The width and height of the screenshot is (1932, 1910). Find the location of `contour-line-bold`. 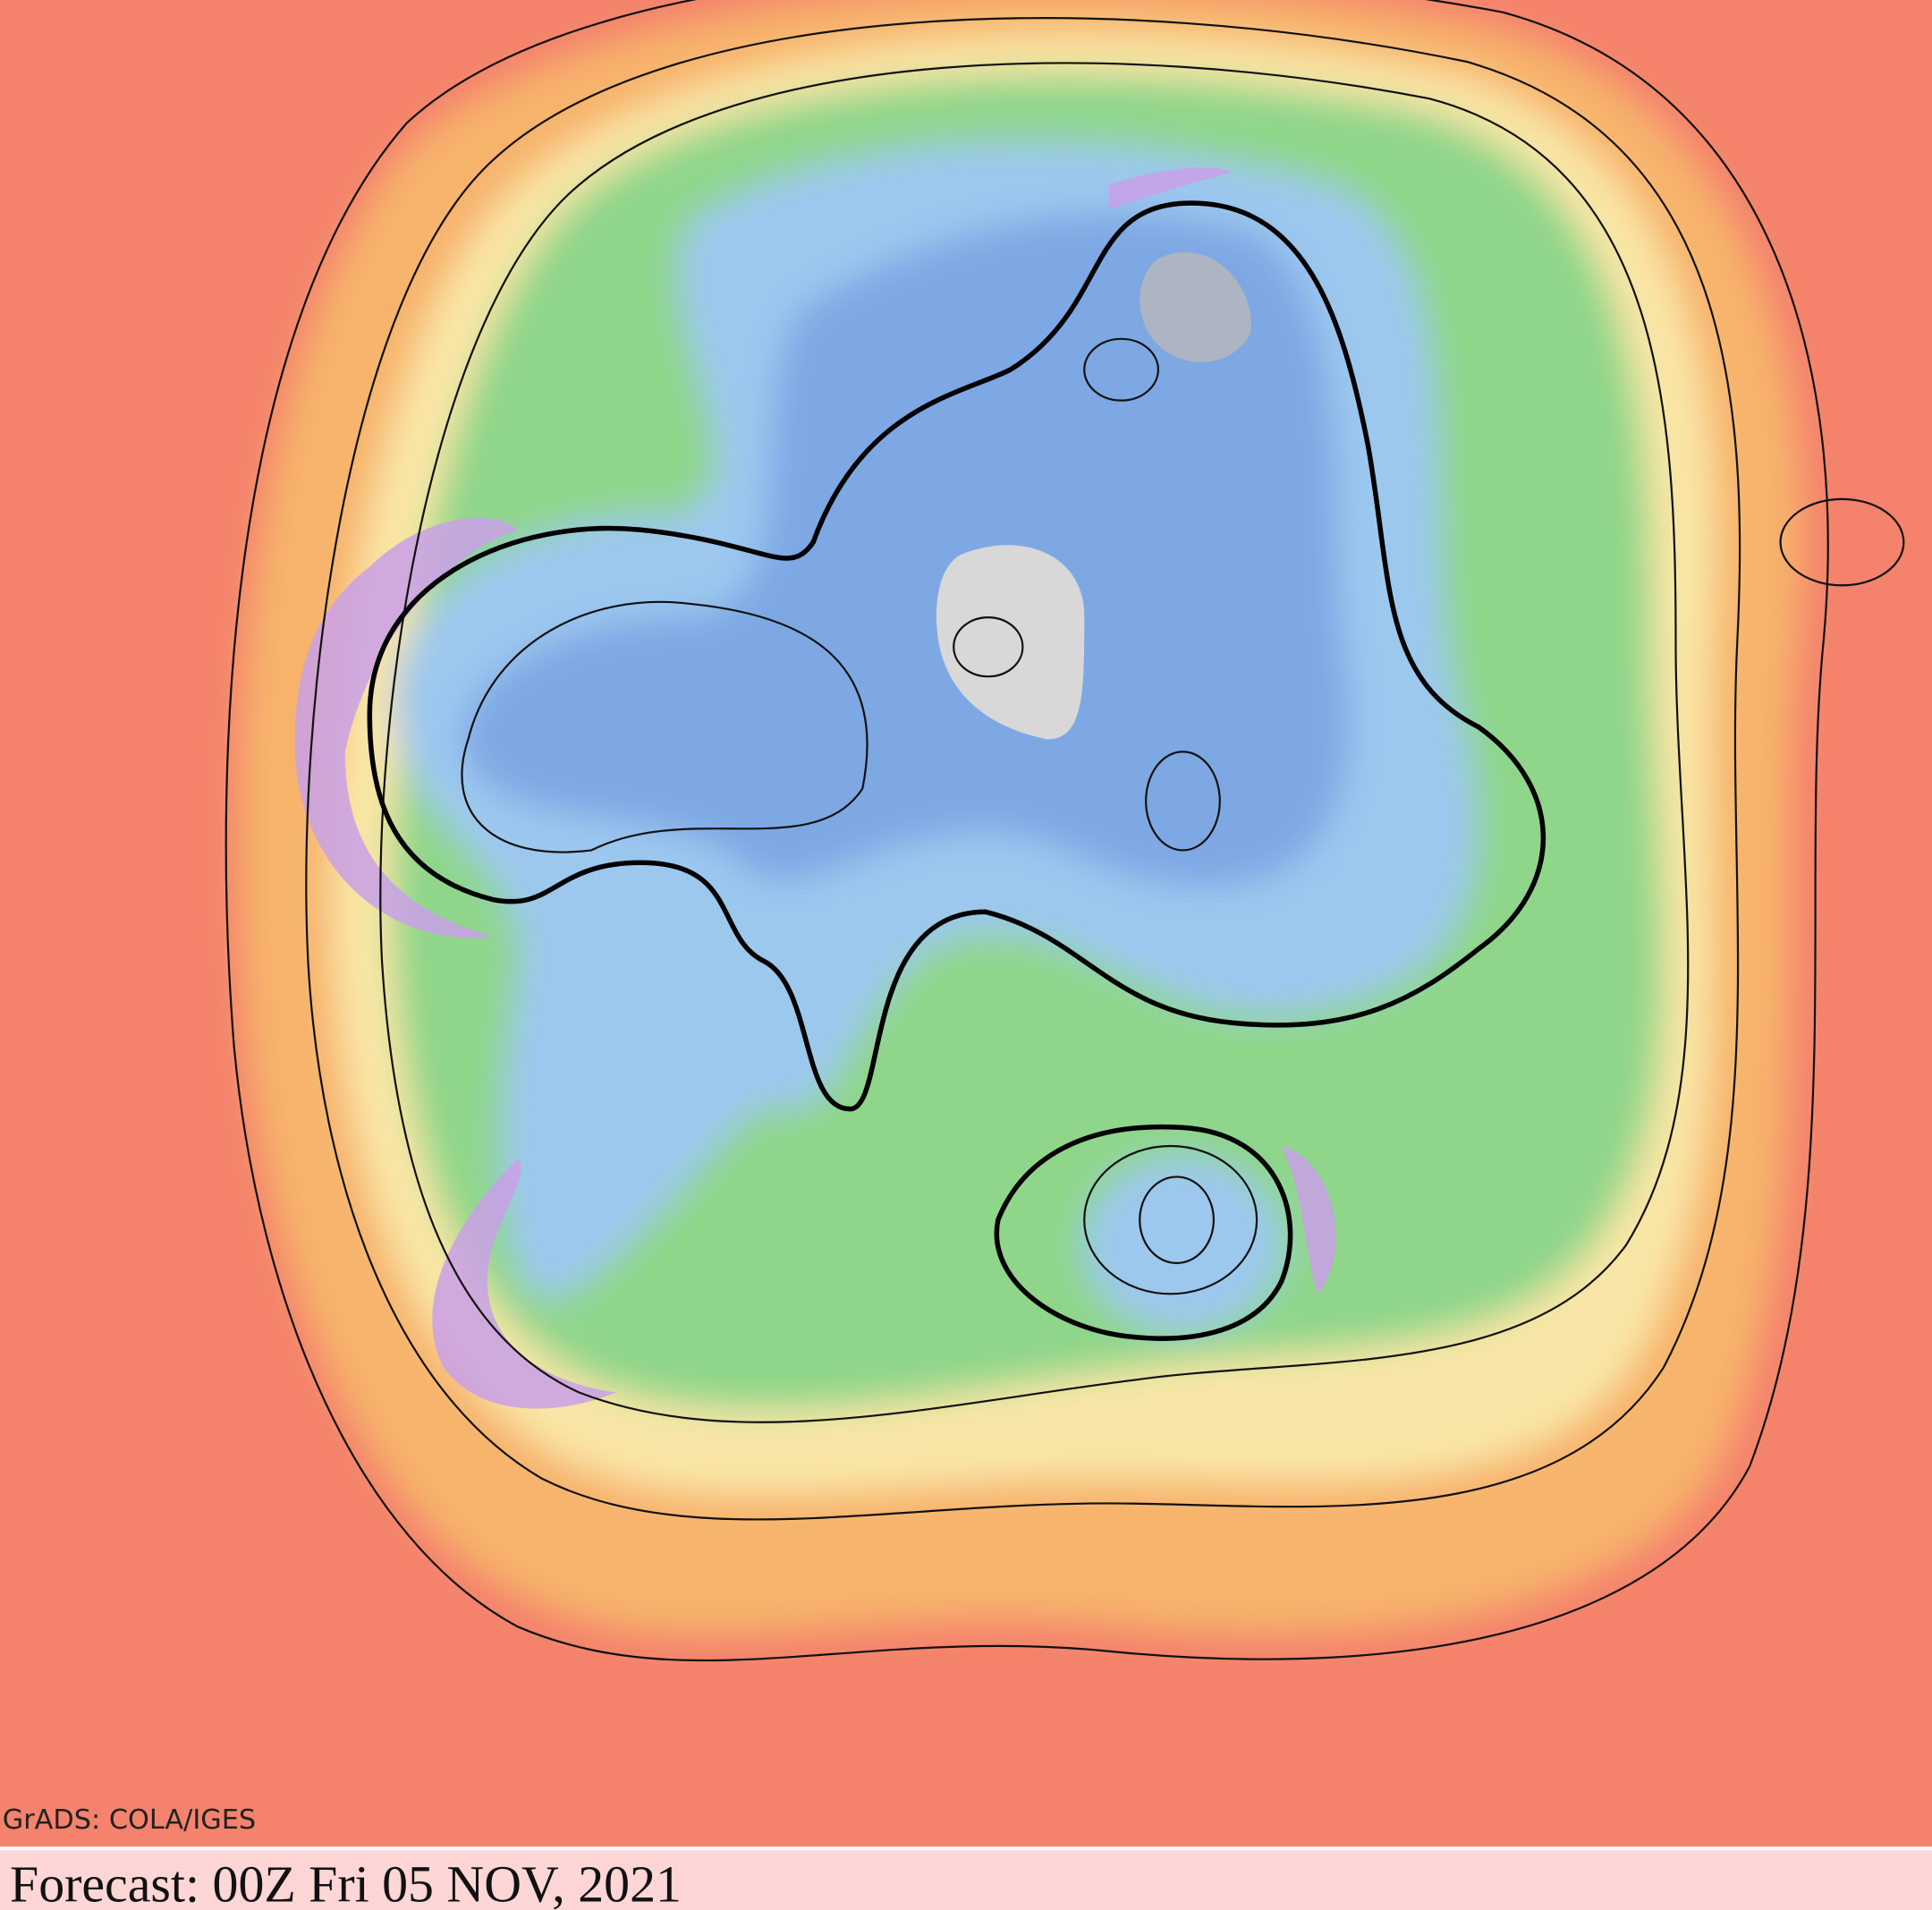

contour-line-bold is located at coordinates (1143, 1232).